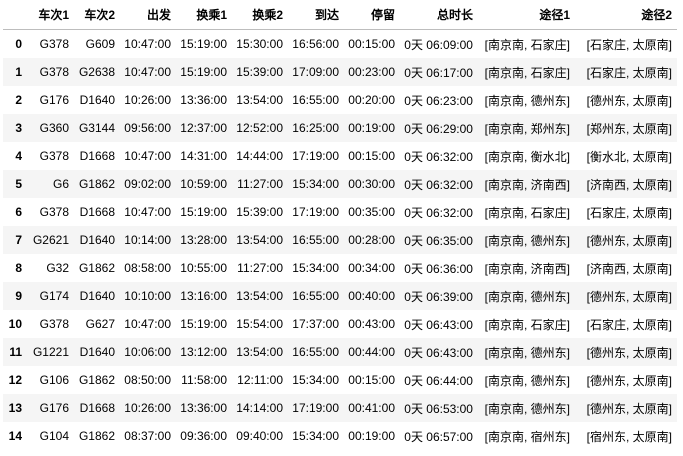 The width and height of the screenshot is (683, 456). I want to click on column-header-train1: 车次1, so click(50, 15).